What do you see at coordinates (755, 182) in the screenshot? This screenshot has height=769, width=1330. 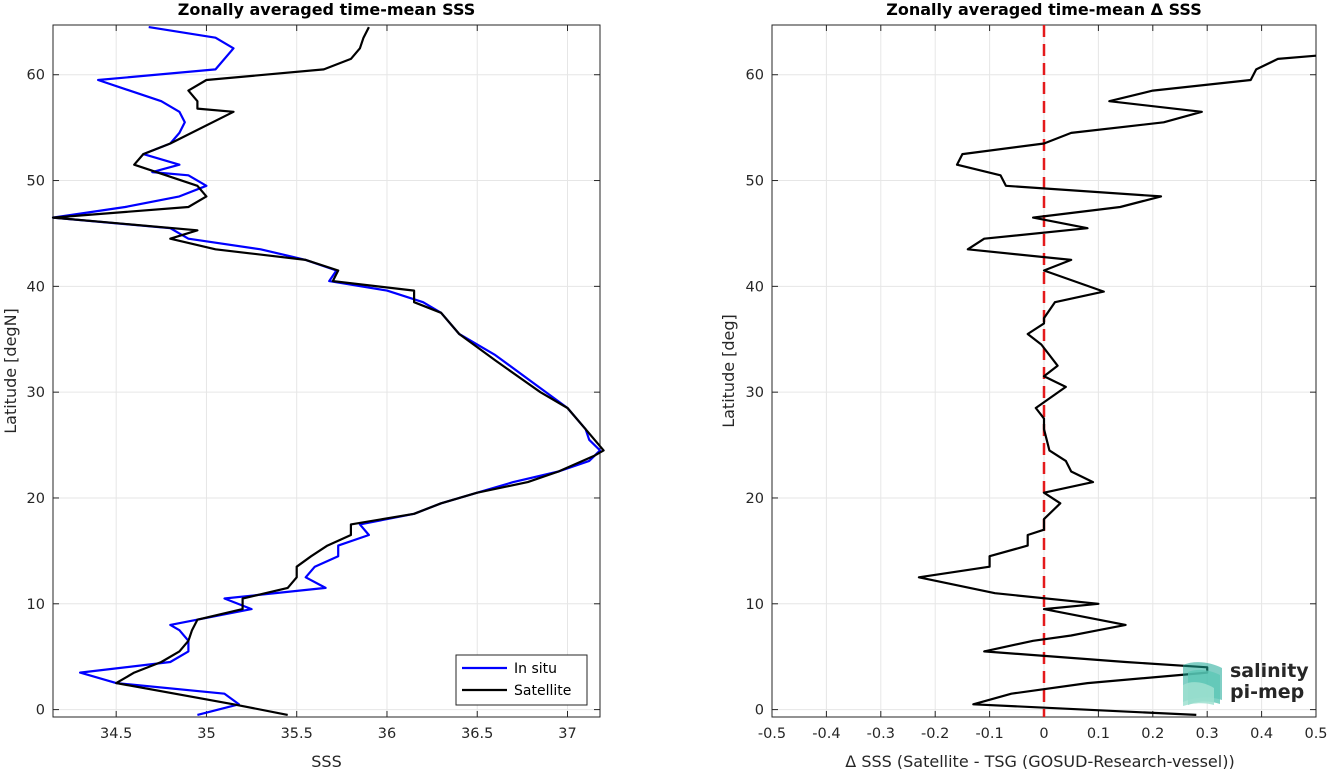 I see `delta-sss-y-tick-label: 50` at bounding box center [755, 182].